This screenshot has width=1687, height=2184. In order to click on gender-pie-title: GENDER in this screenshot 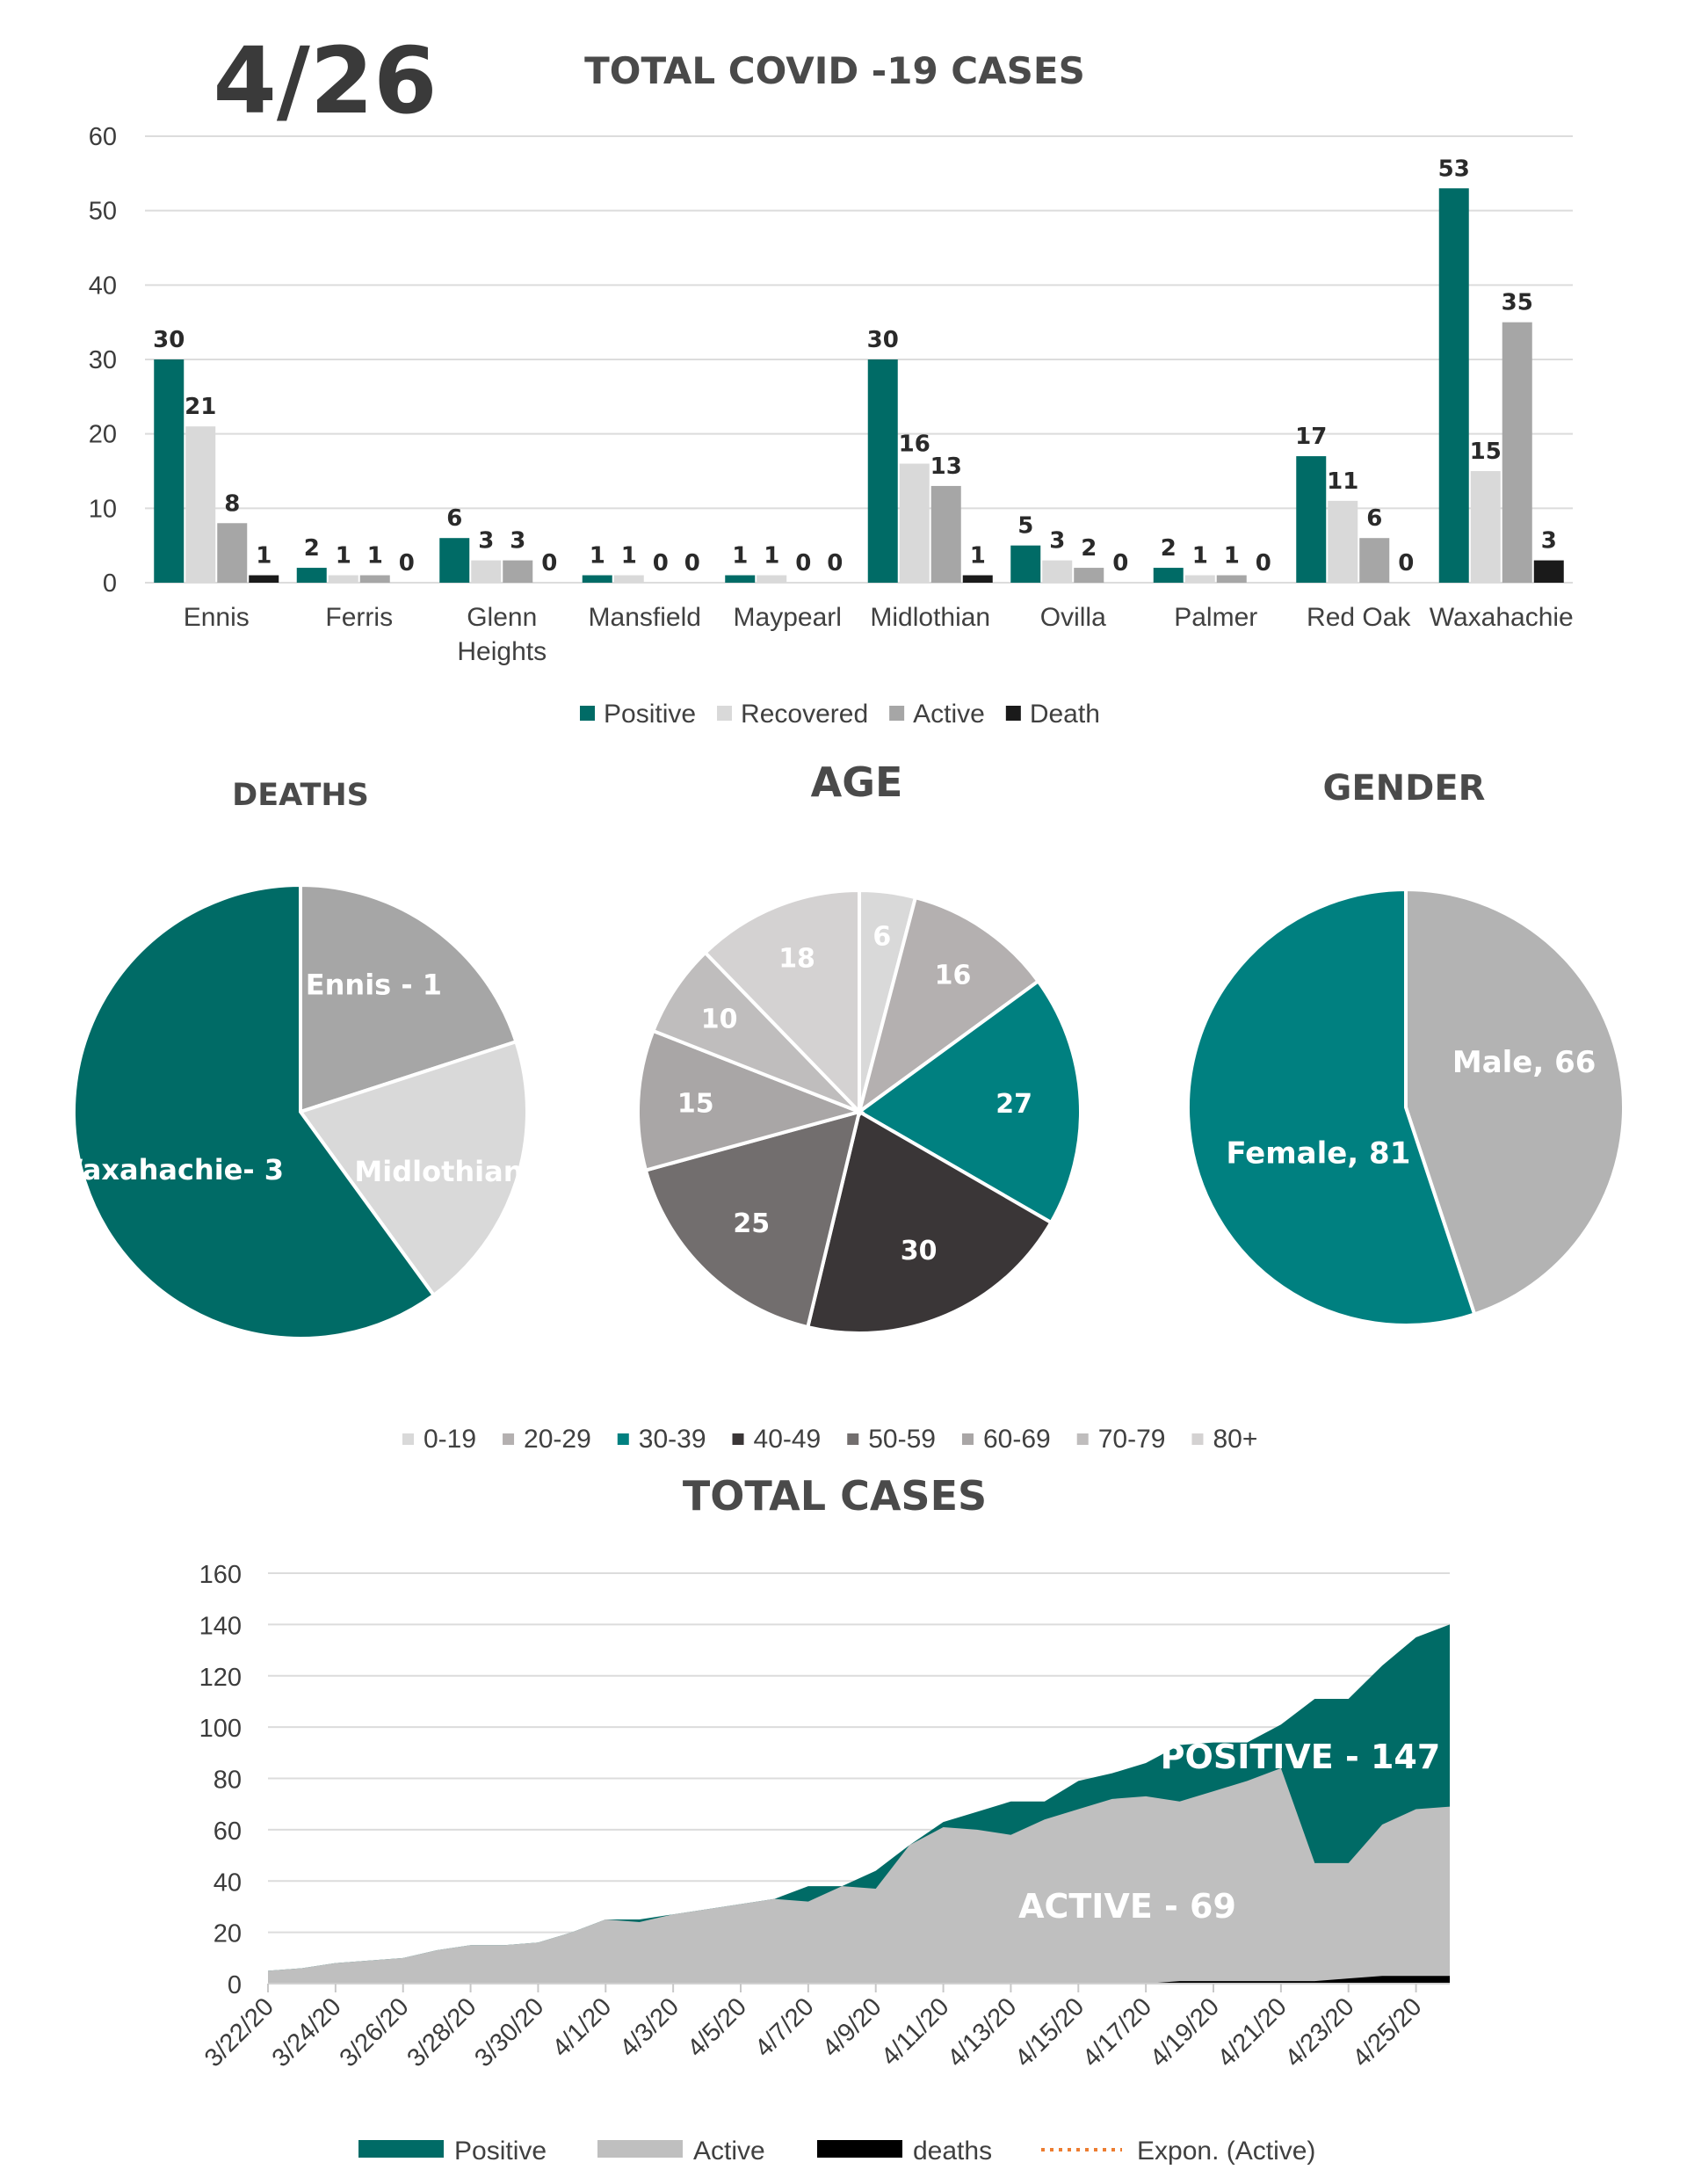, I will do `click(1404, 788)`.